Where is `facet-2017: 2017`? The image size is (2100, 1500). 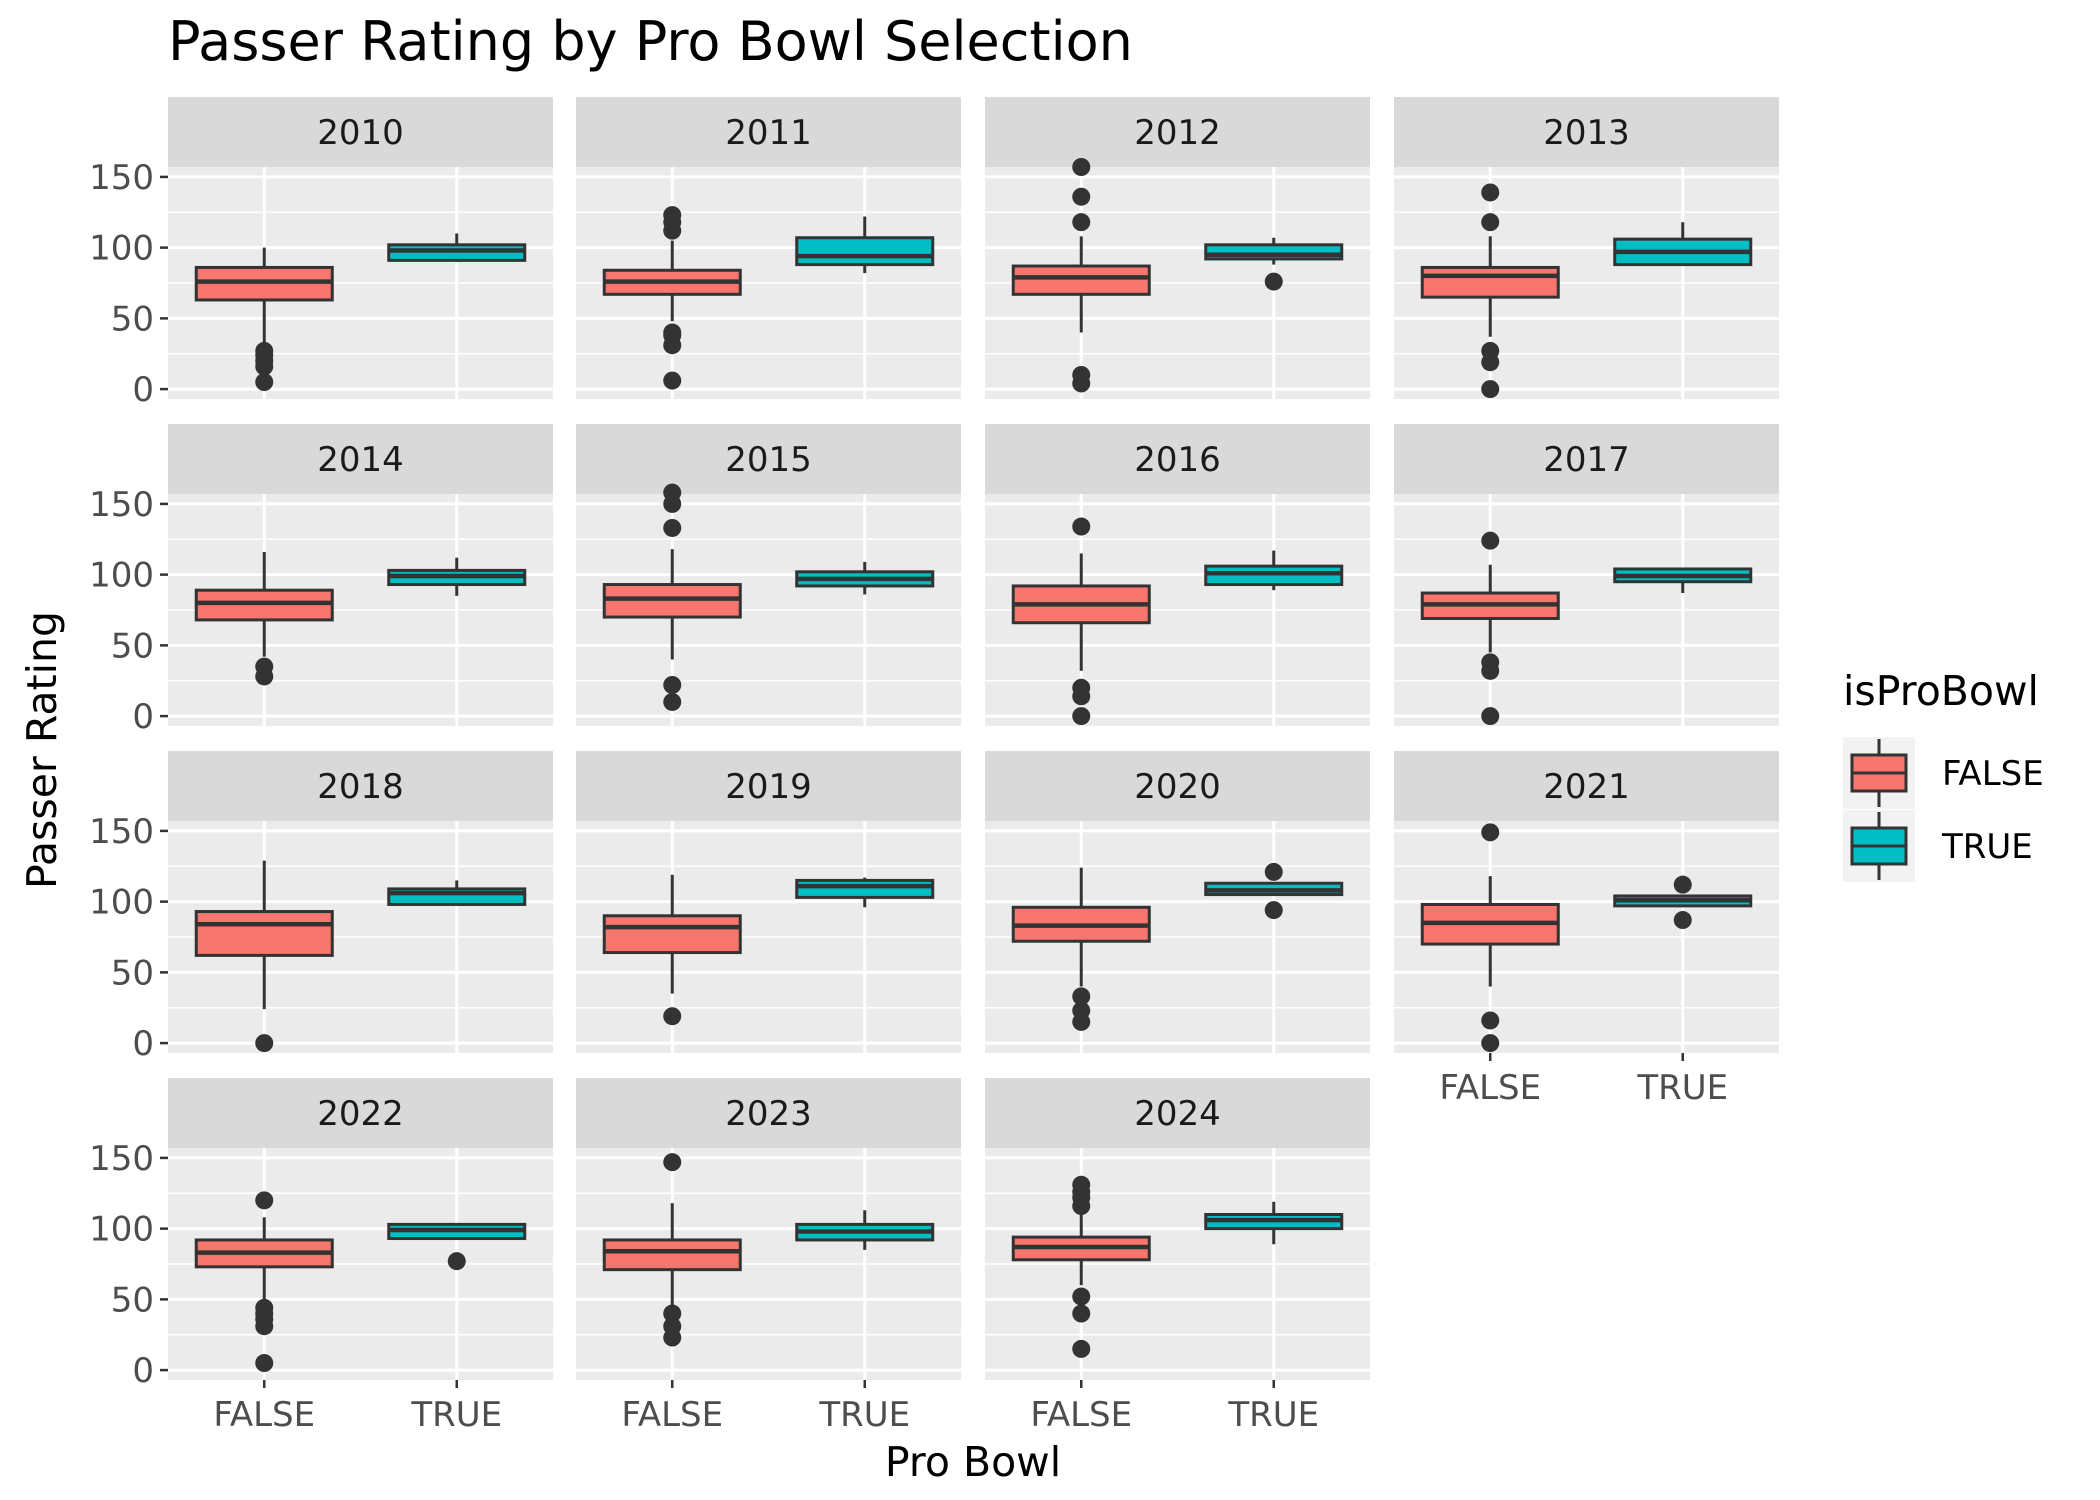
facet-2017: 2017 is located at coordinates (1586, 575).